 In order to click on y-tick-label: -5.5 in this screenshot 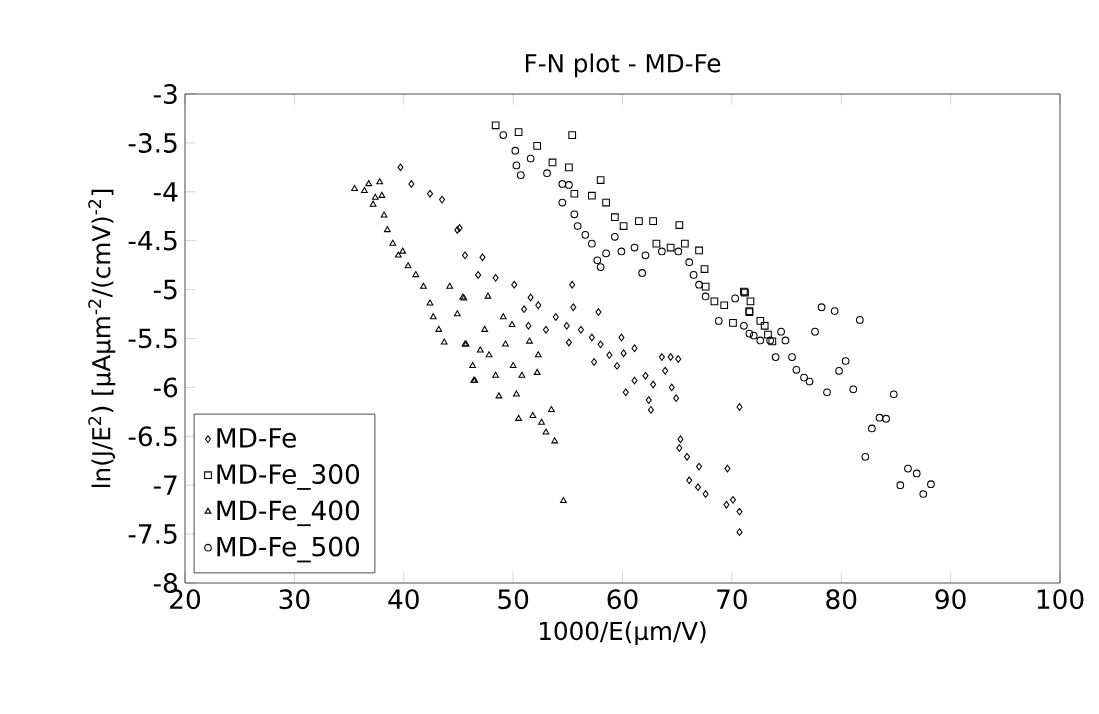, I will do `click(152, 338)`.